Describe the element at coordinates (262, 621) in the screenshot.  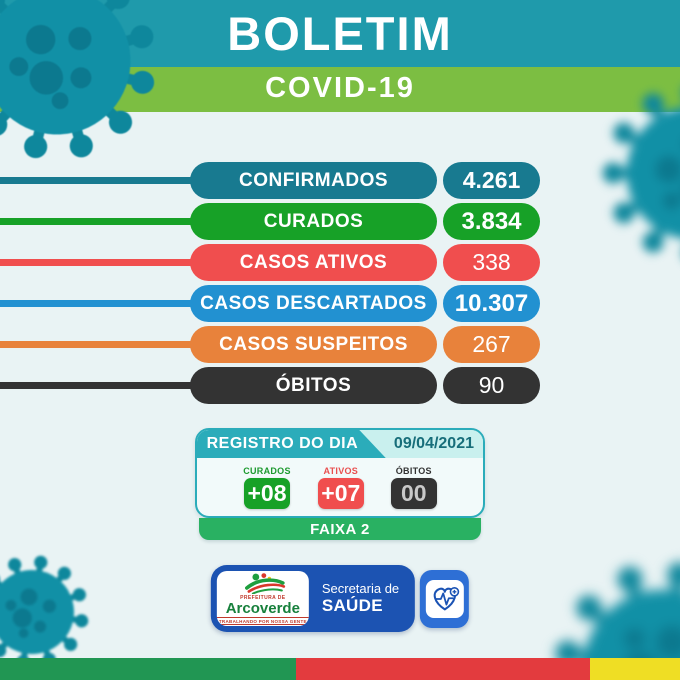
I see `logo-slogan-text: TRABALHANDO POR NOSSA GENTE` at that location.